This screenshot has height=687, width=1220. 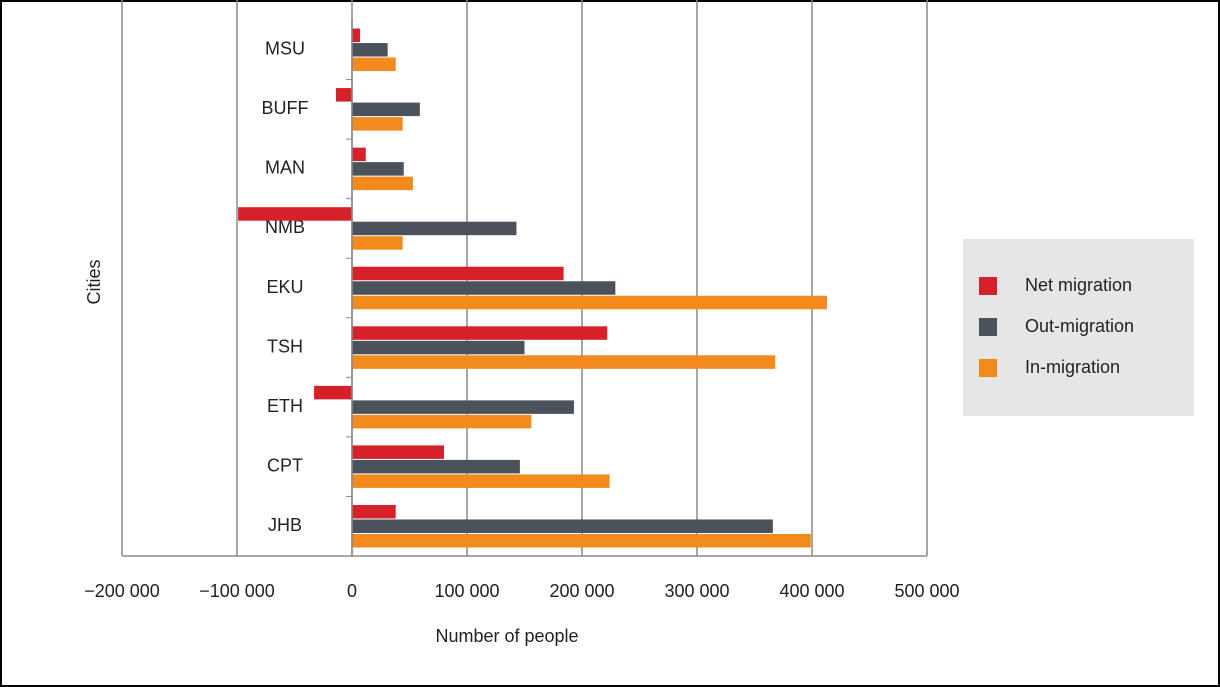 I want to click on y-tick-label: MAN, so click(x=285, y=168).